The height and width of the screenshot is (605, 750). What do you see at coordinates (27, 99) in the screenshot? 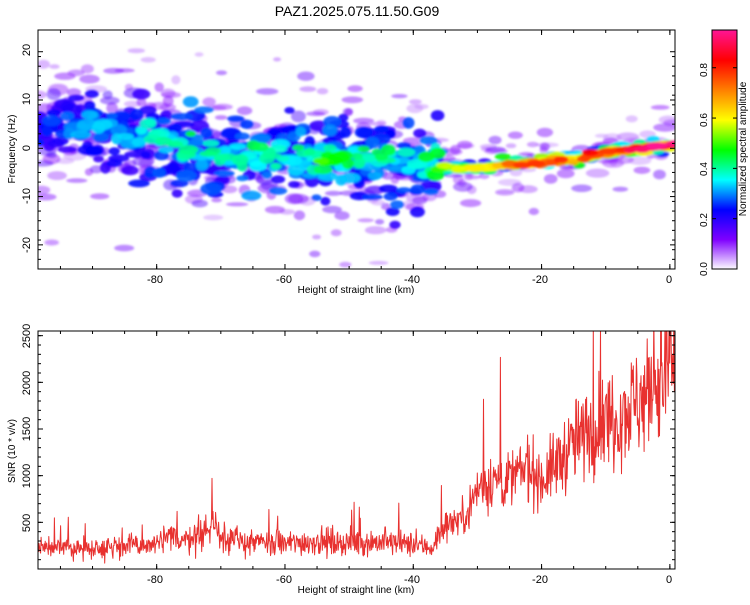
I see `spectrogram-y-tick-label: 10` at bounding box center [27, 99].